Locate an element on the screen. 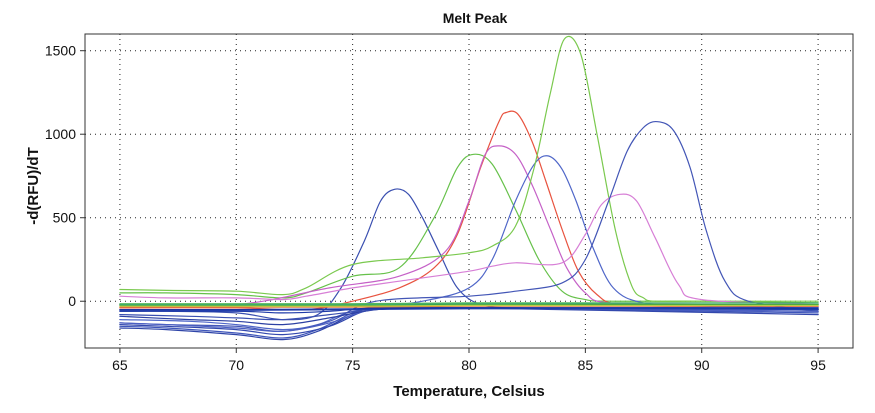 The image size is (875, 413). x-tick-label: 65 is located at coordinates (120, 365).